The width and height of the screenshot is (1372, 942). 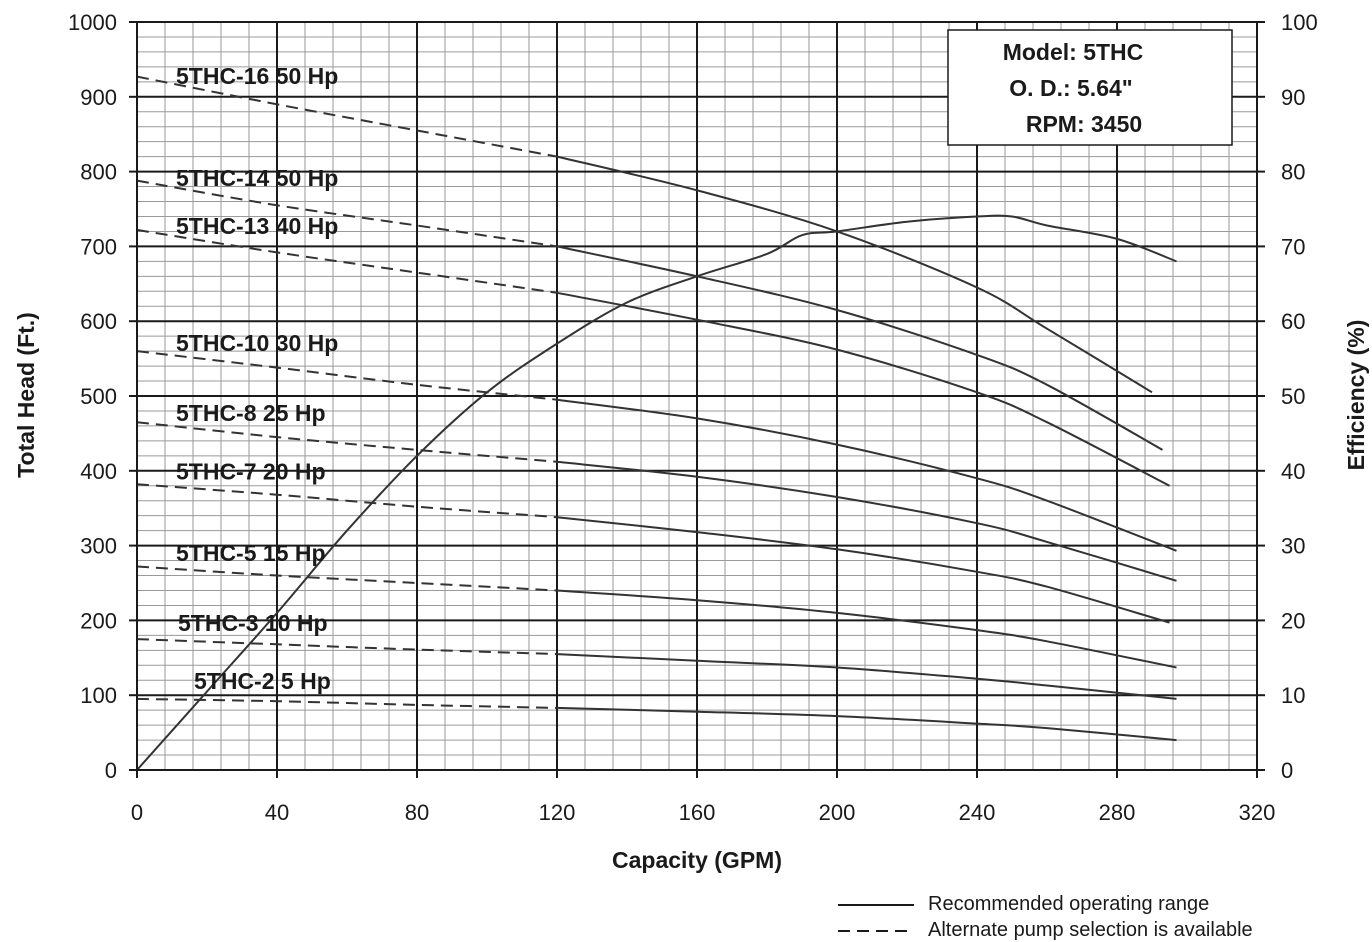 I want to click on info-box-frame, so click(x=1090, y=87).